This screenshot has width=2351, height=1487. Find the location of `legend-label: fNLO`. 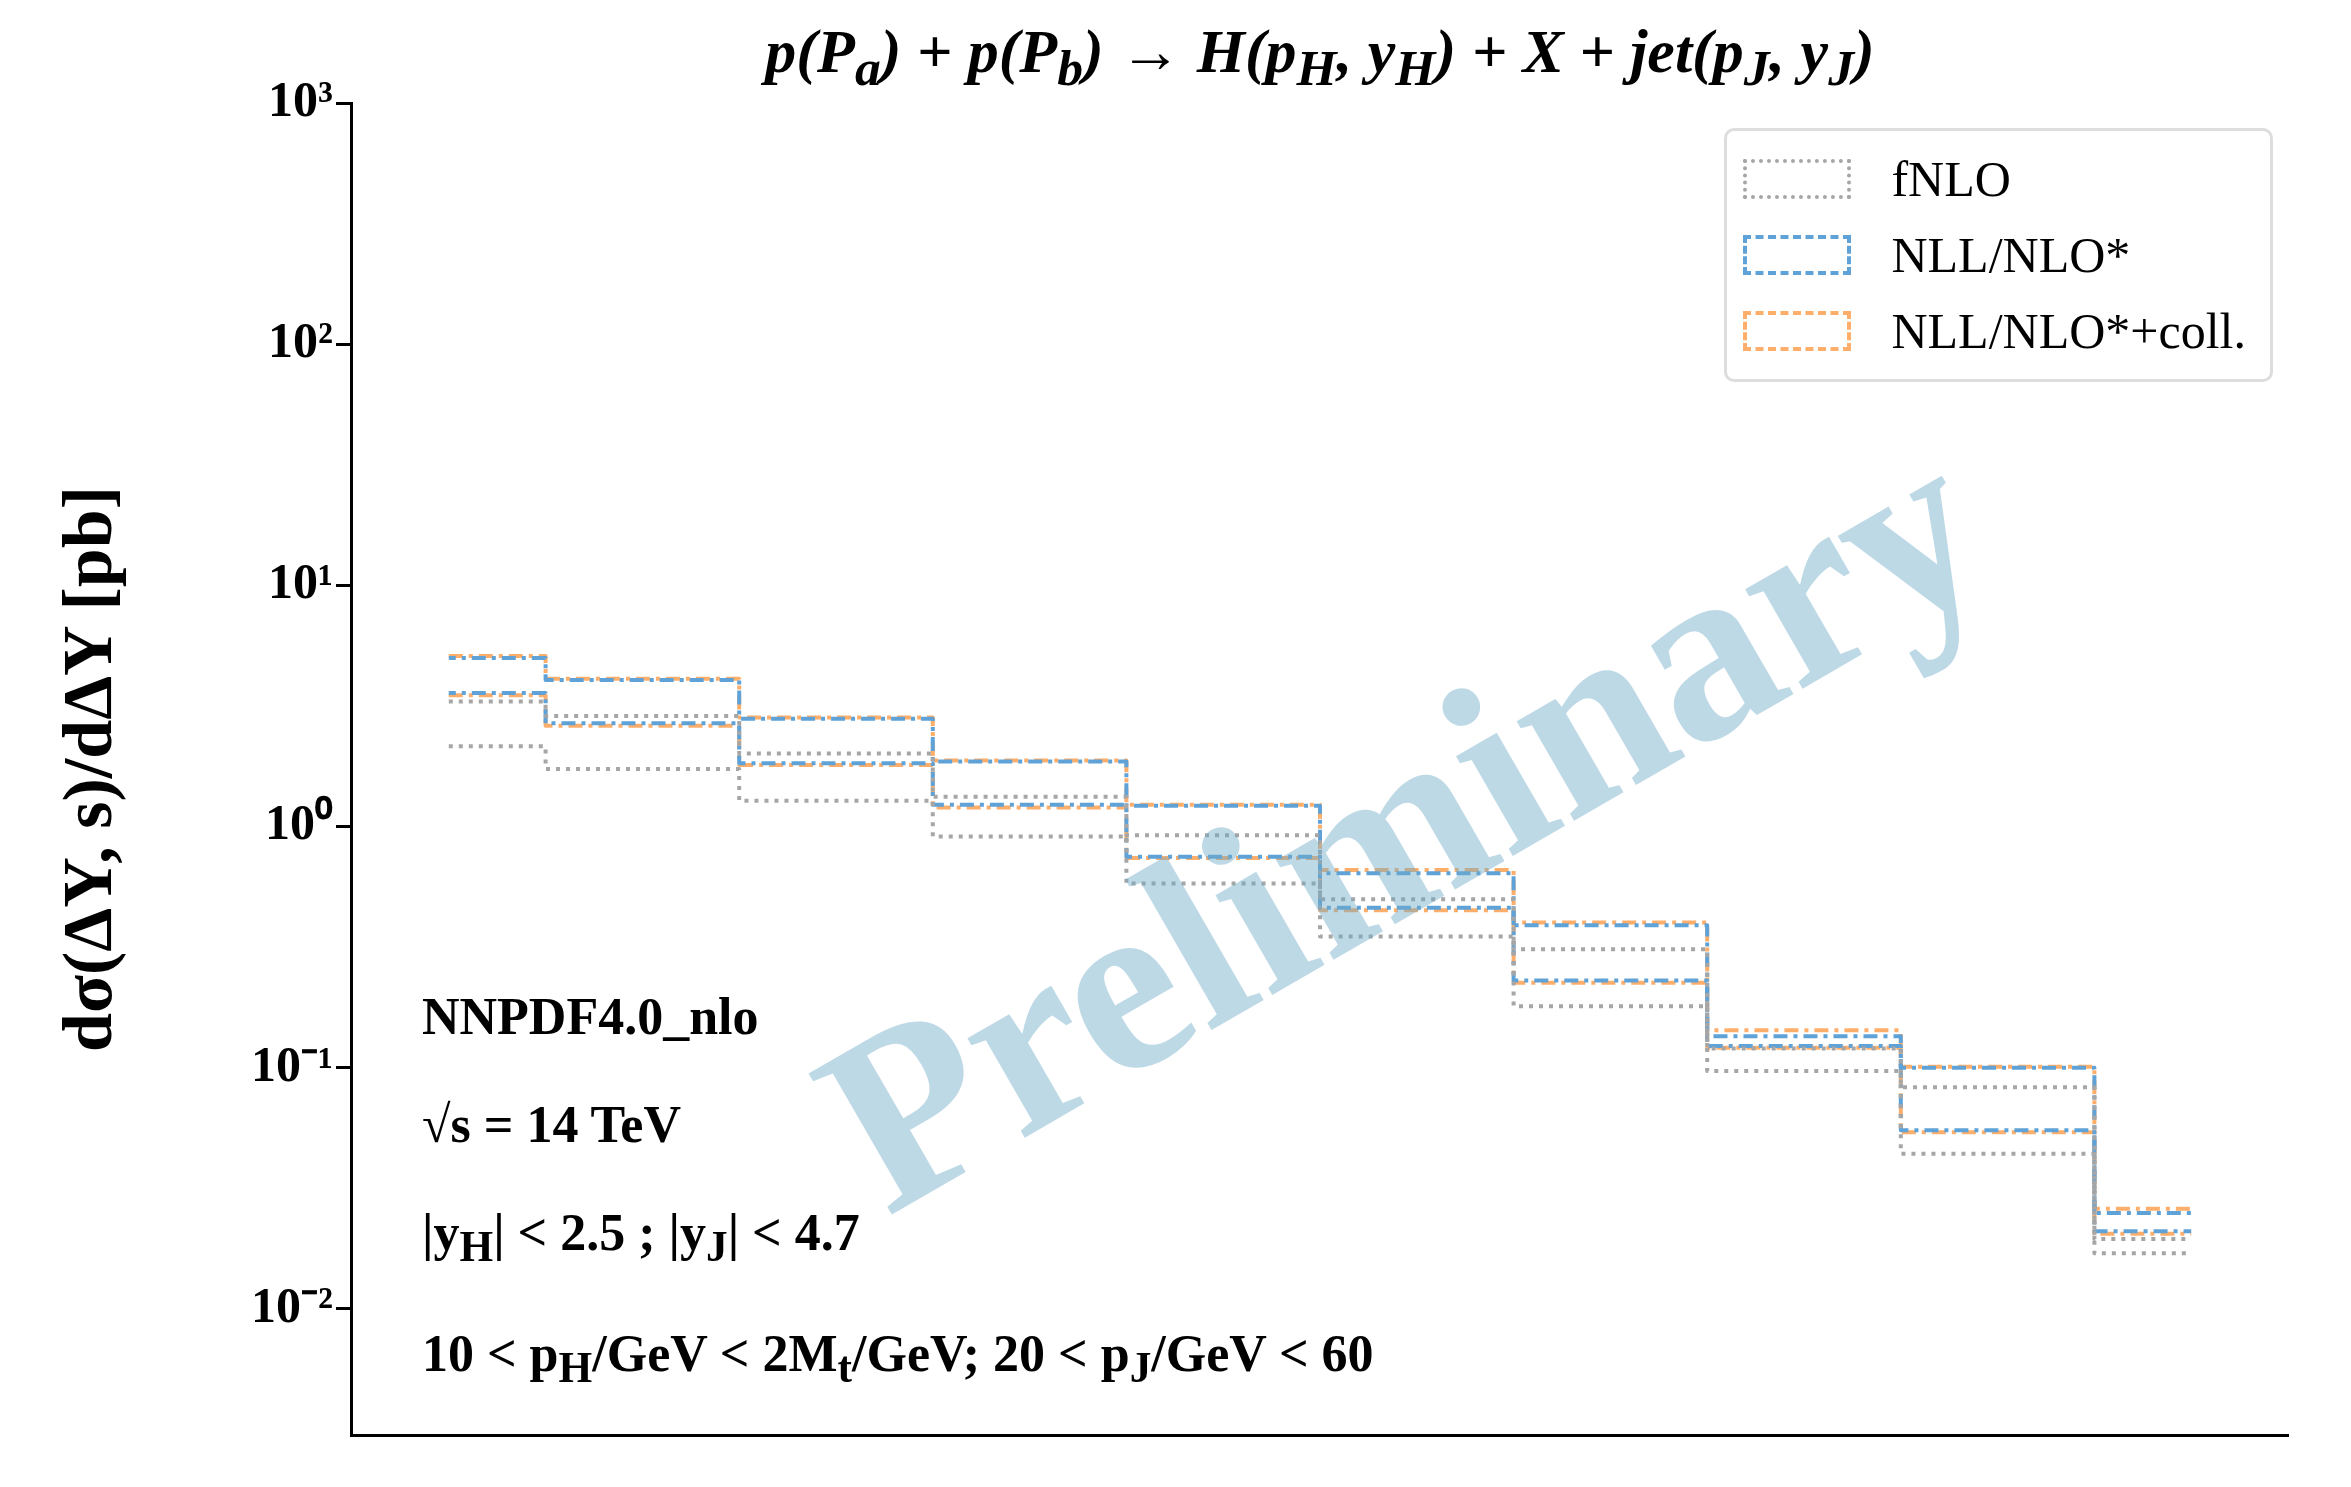

legend-label: fNLO is located at coordinates (1951, 179).